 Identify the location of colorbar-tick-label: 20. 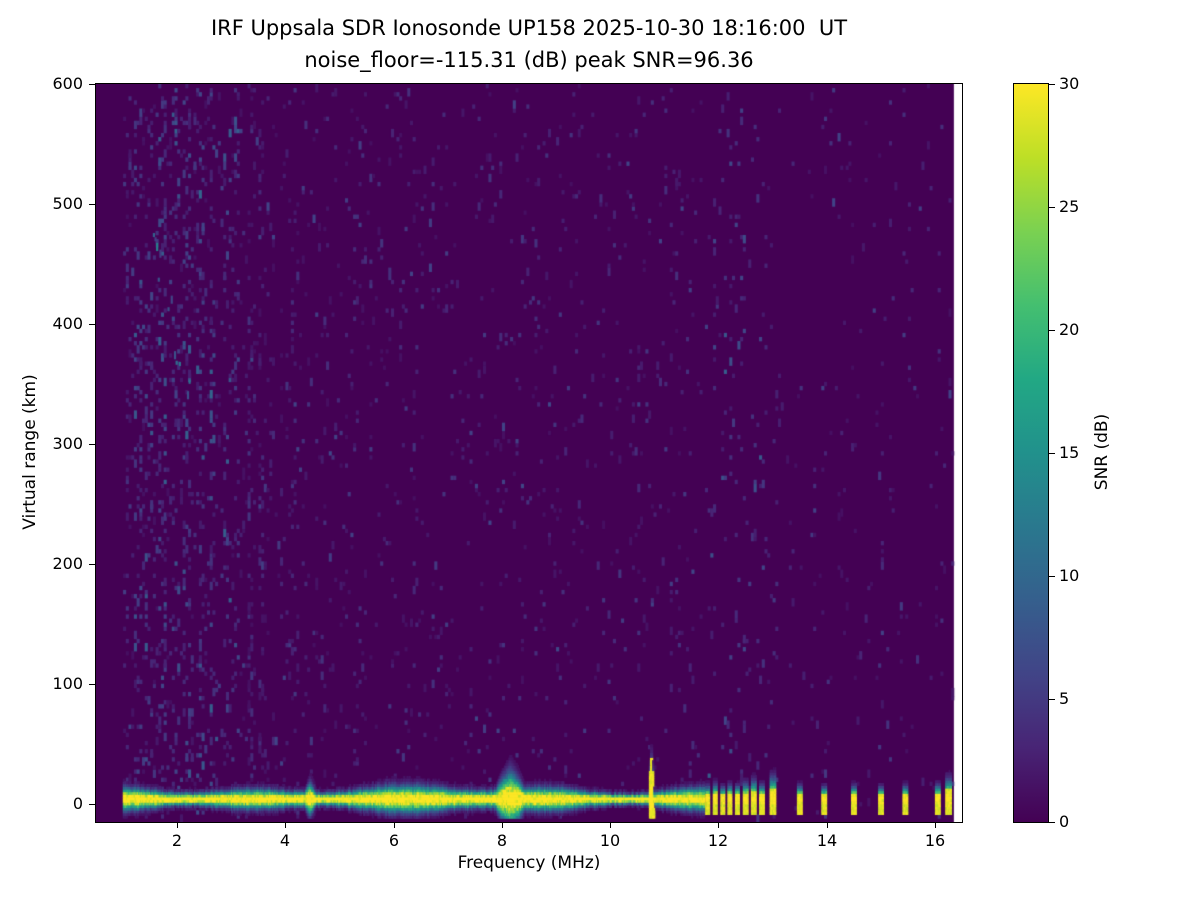
(1069, 329).